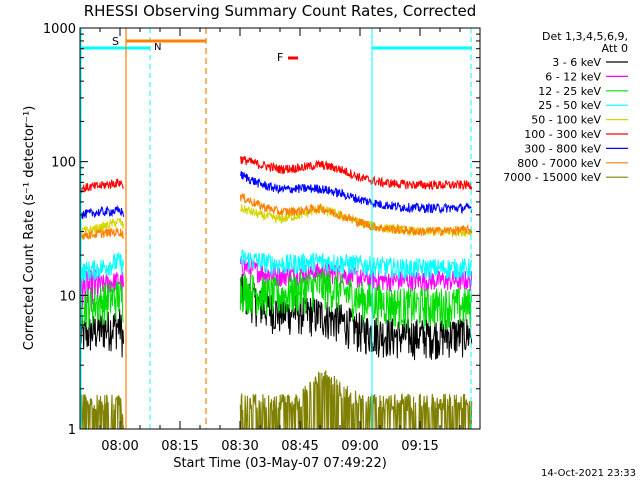 The image size is (640, 480). What do you see at coordinates (359, 446) in the screenshot?
I see `x-tick-label: 09:00` at bounding box center [359, 446].